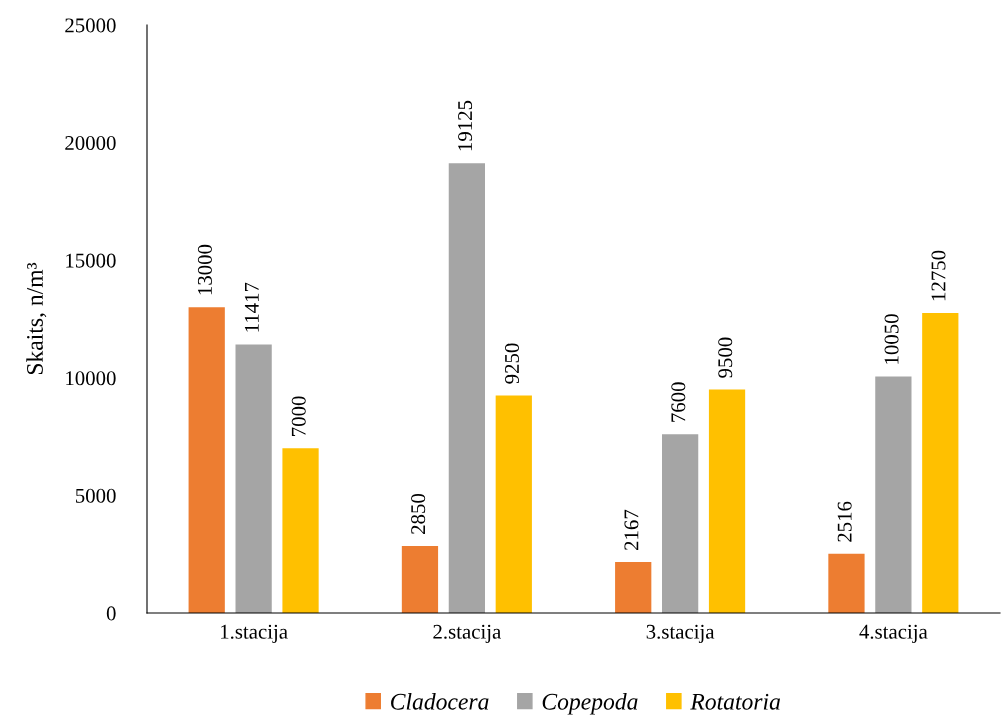 The image size is (1005, 724). I want to click on data-label: 2850, so click(418, 513).